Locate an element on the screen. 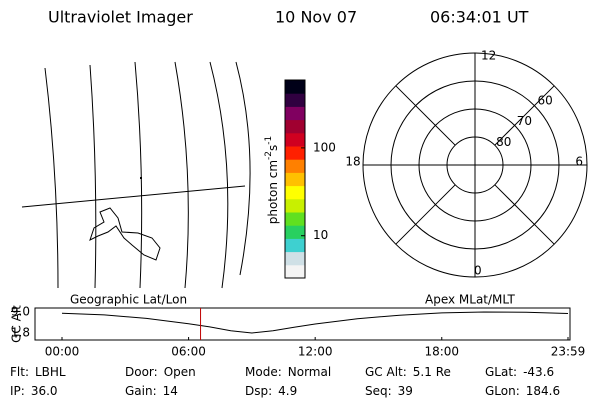  status-value: Open is located at coordinates (180, 372).